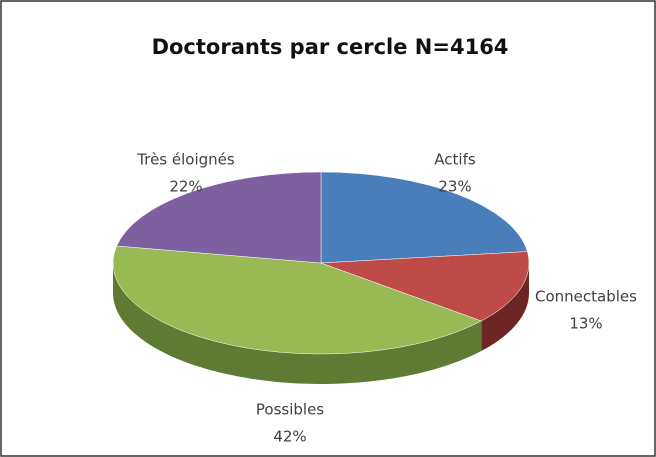 This screenshot has width=656, height=457. What do you see at coordinates (454, 187) in the screenshot?
I see `slice-value-label: 23%` at bounding box center [454, 187].